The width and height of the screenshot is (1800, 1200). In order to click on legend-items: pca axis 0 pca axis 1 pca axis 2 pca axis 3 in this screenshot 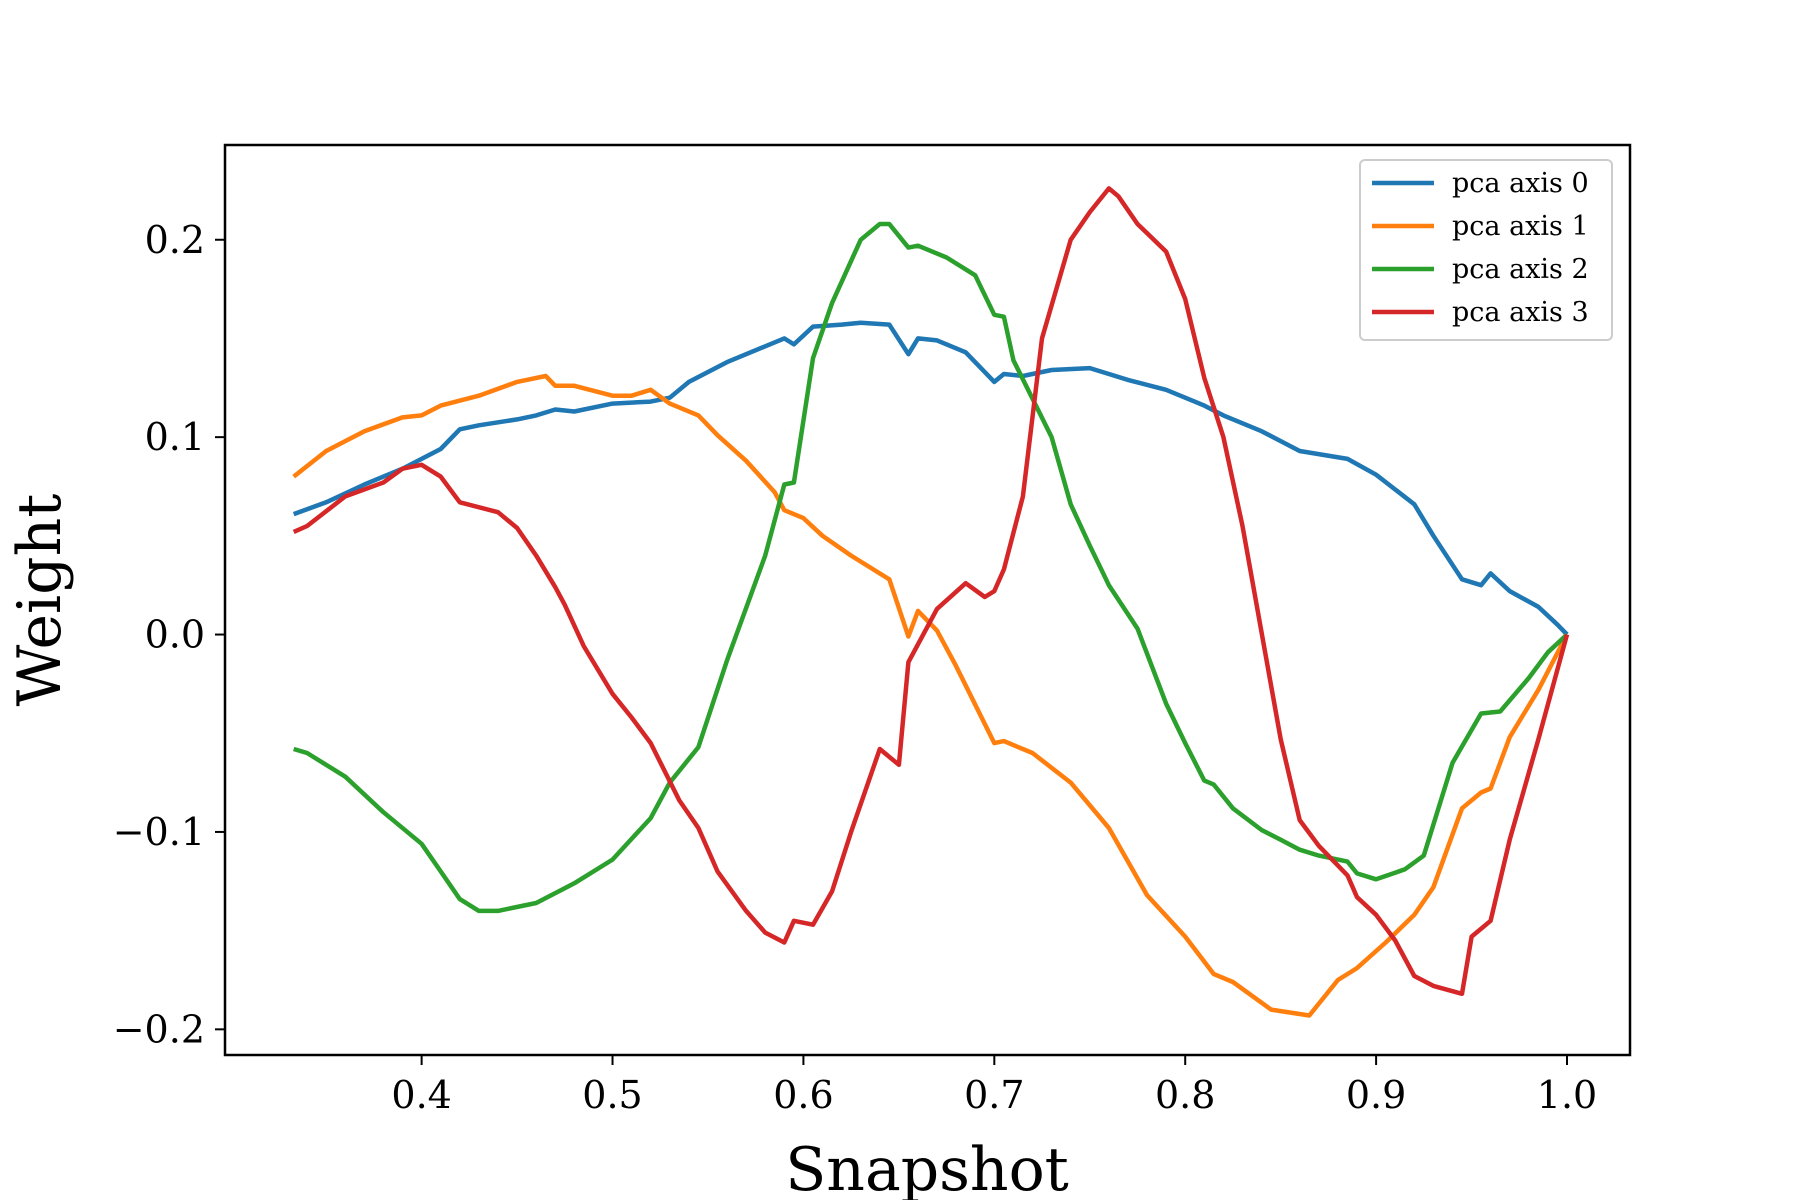, I will do `click(1480, 248)`.